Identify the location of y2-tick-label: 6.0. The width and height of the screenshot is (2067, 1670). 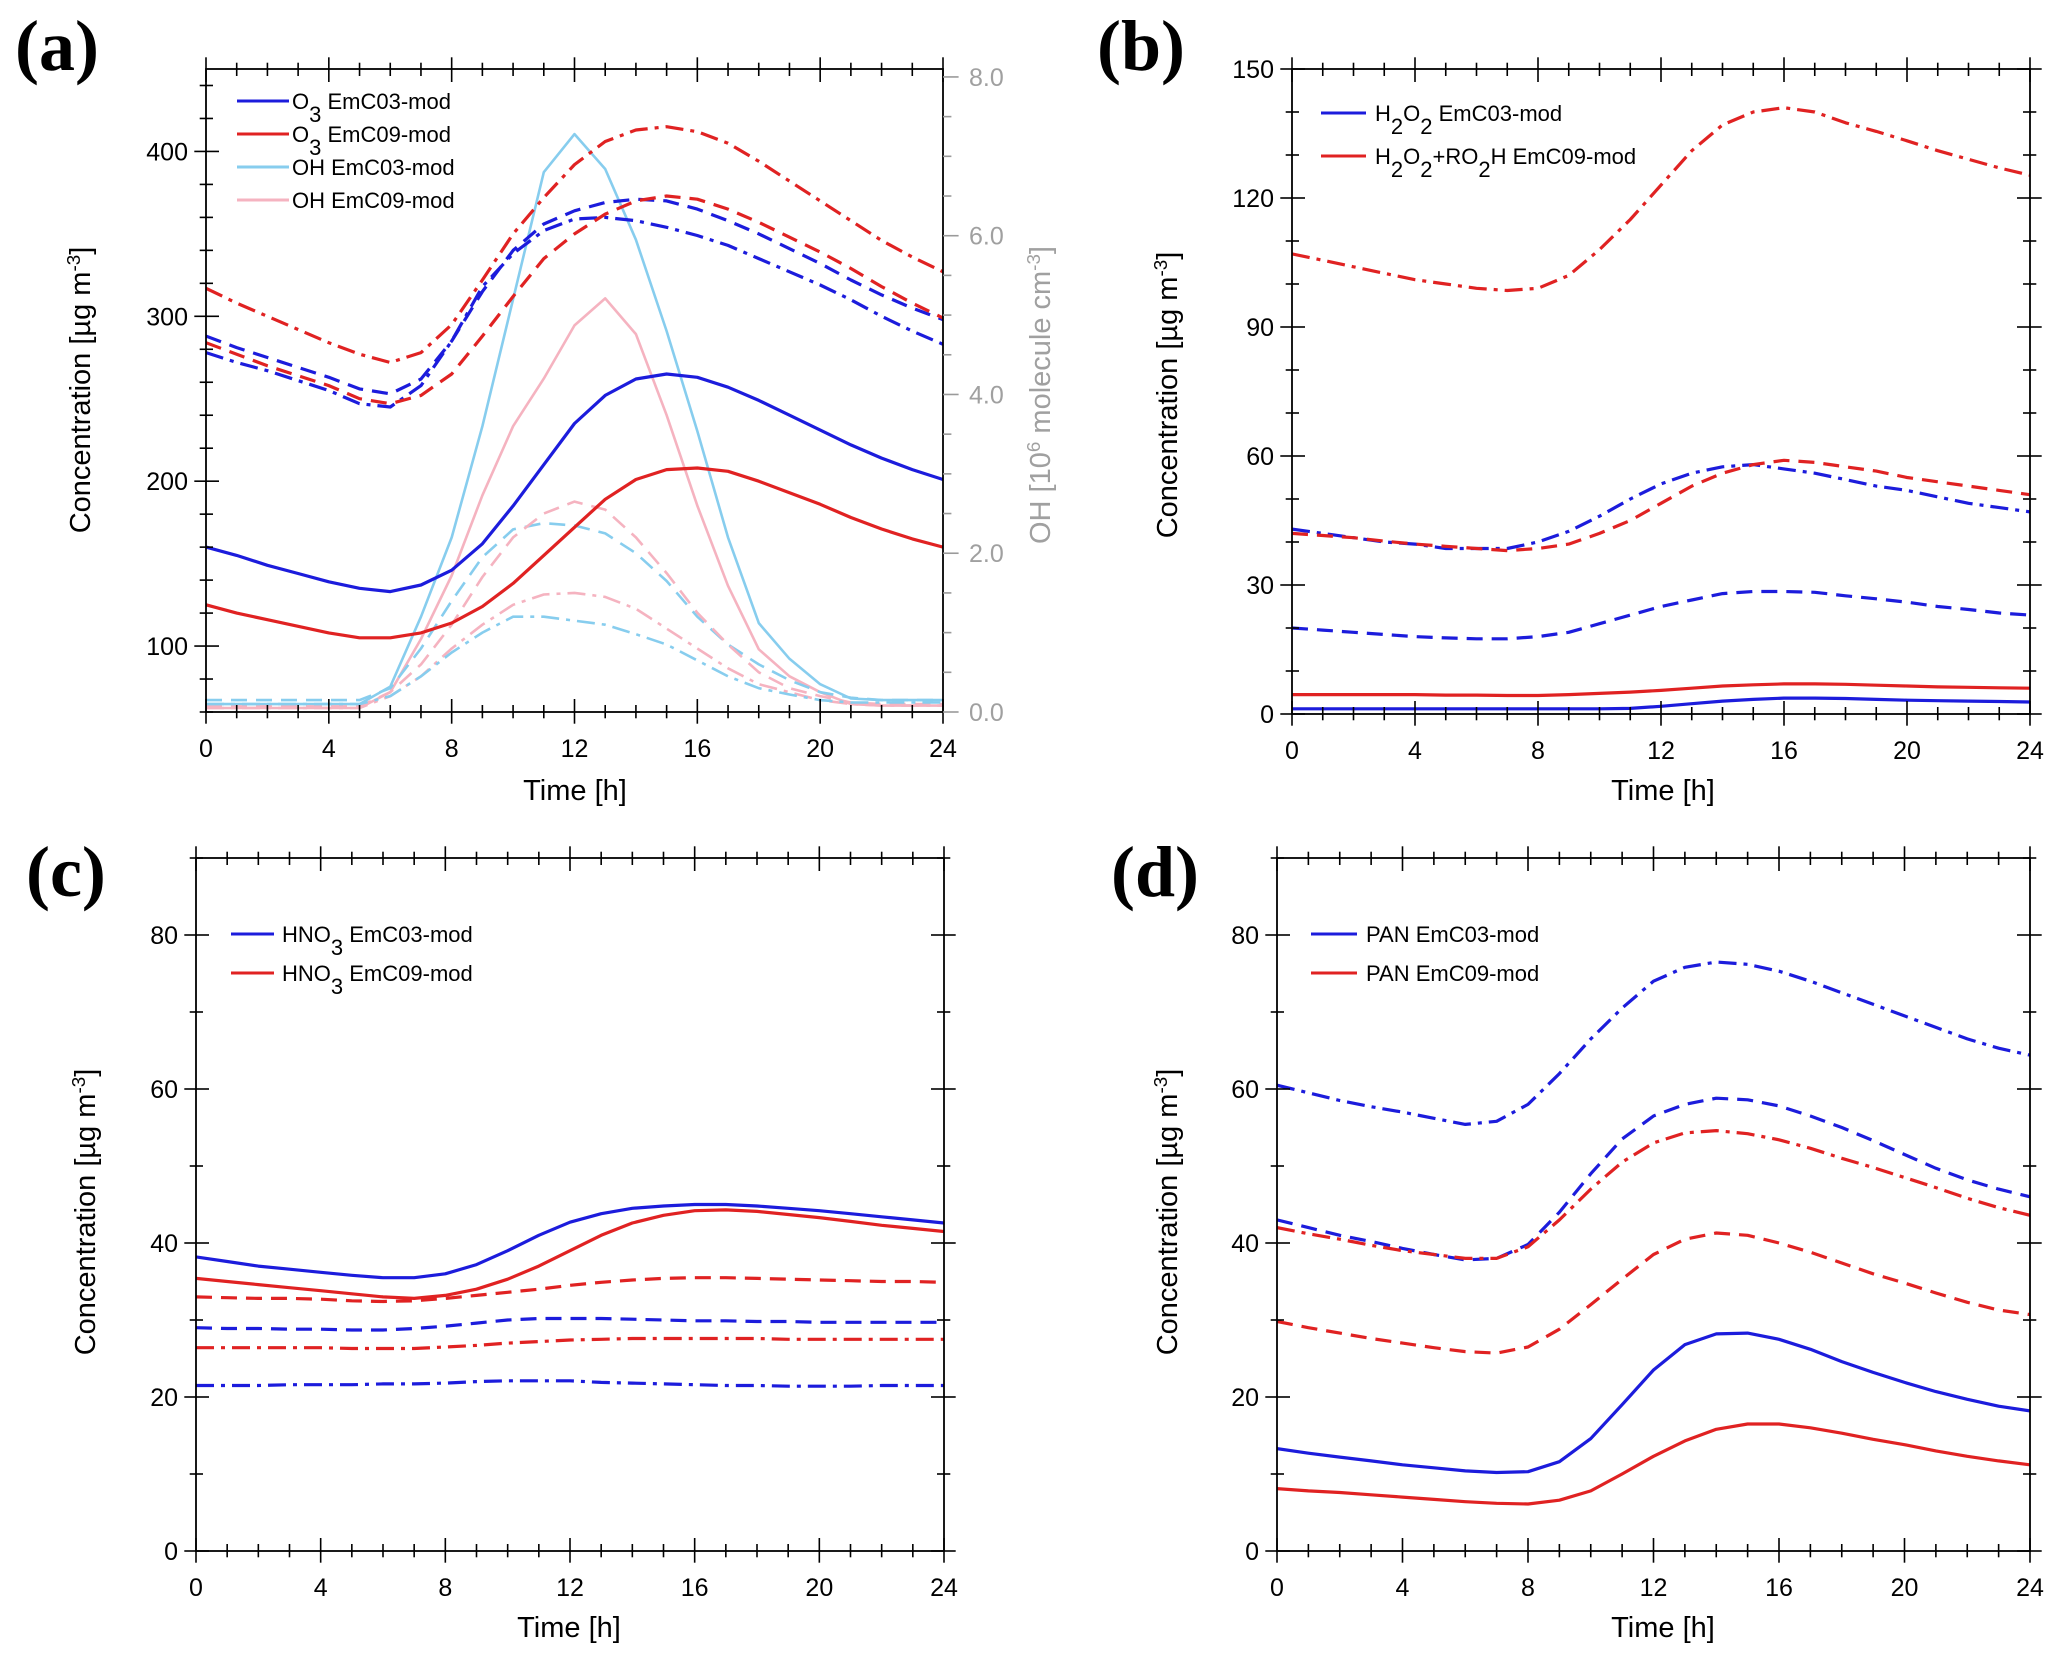
(986, 237).